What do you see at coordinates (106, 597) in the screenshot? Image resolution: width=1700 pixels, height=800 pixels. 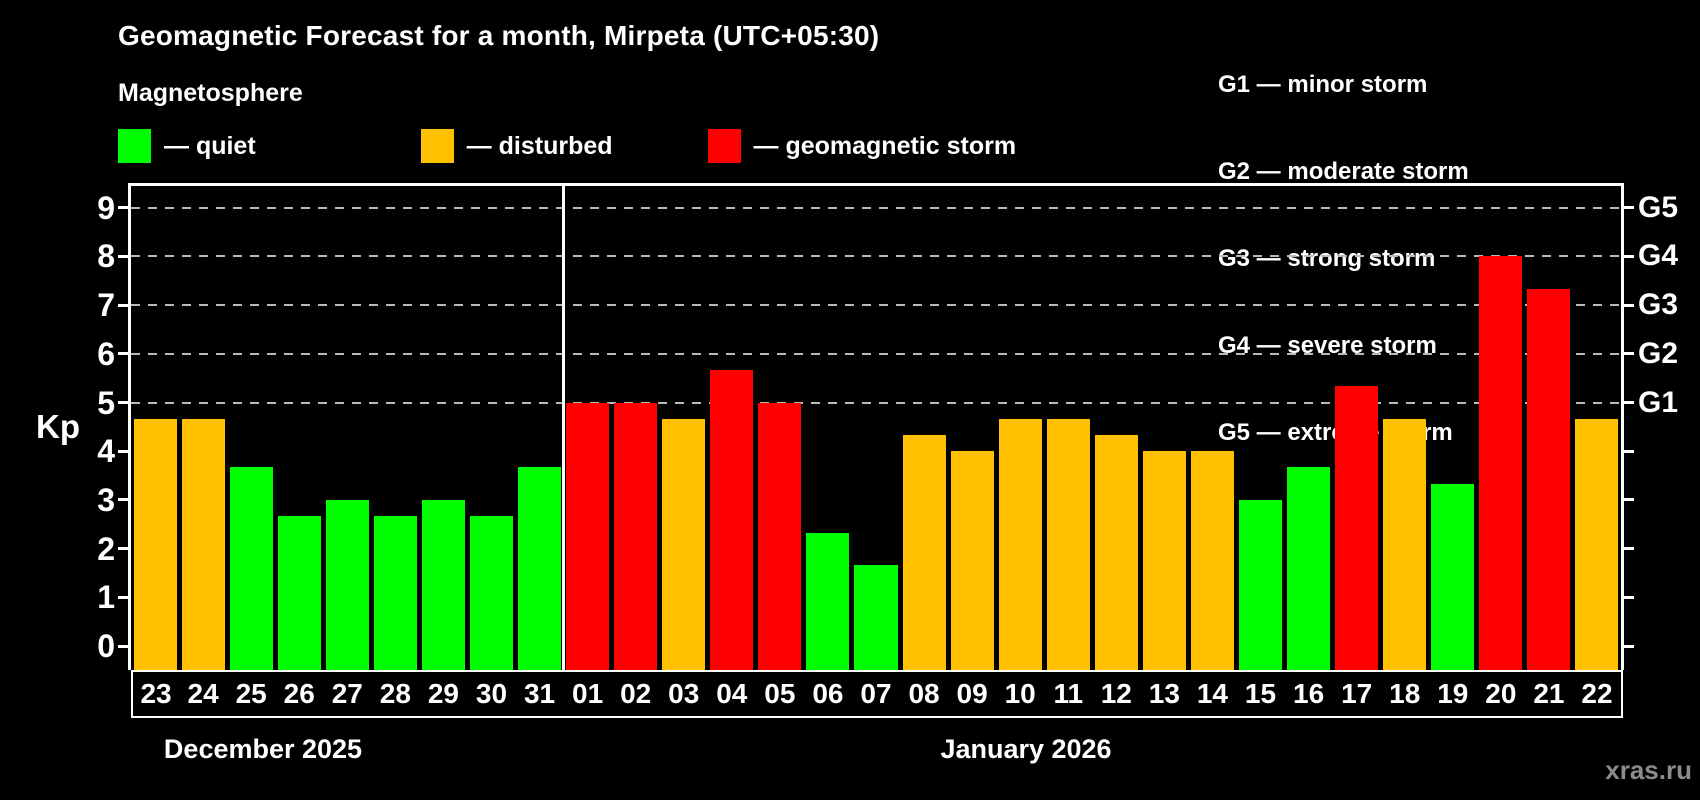 I see `y-tick-label-1: 1` at bounding box center [106, 597].